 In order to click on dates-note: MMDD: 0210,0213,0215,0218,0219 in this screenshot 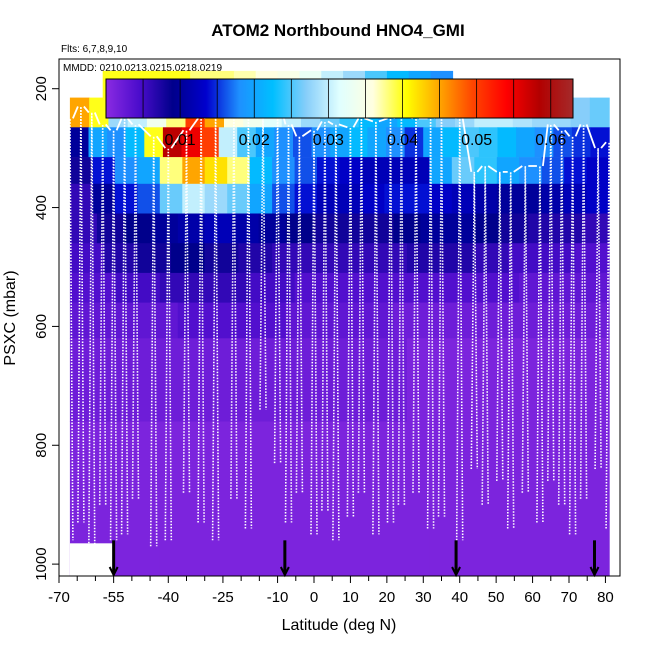, I will do `click(142, 68)`.